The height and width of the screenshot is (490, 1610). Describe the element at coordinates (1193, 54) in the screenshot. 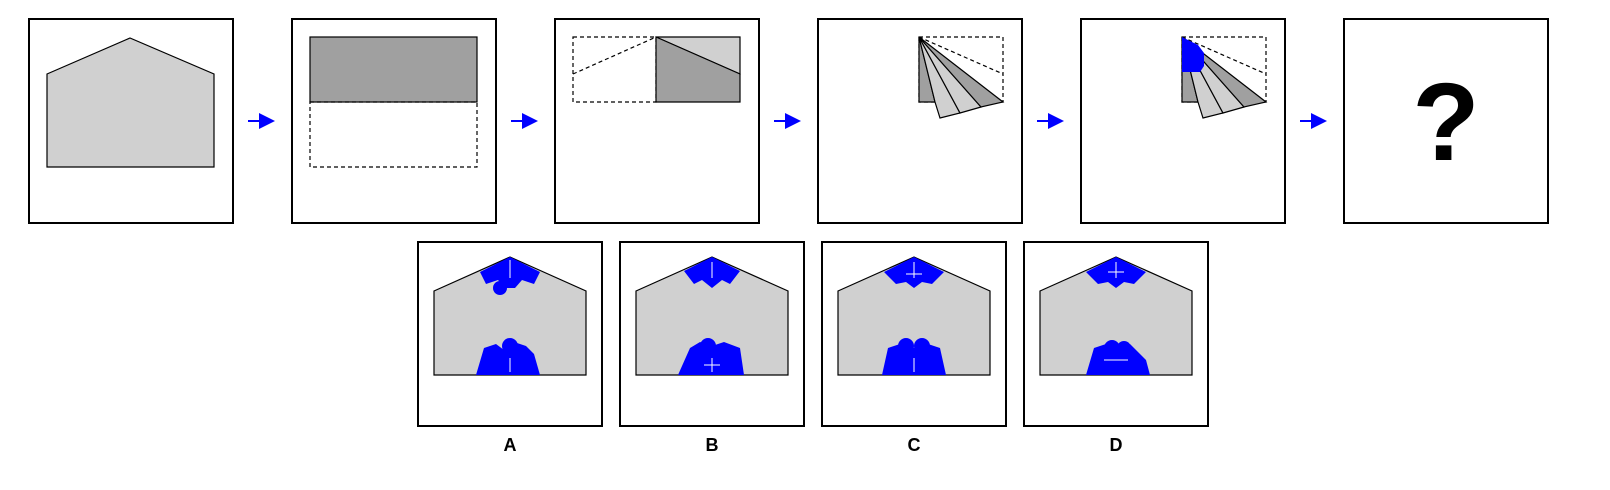

I see `punch-holes` at that location.